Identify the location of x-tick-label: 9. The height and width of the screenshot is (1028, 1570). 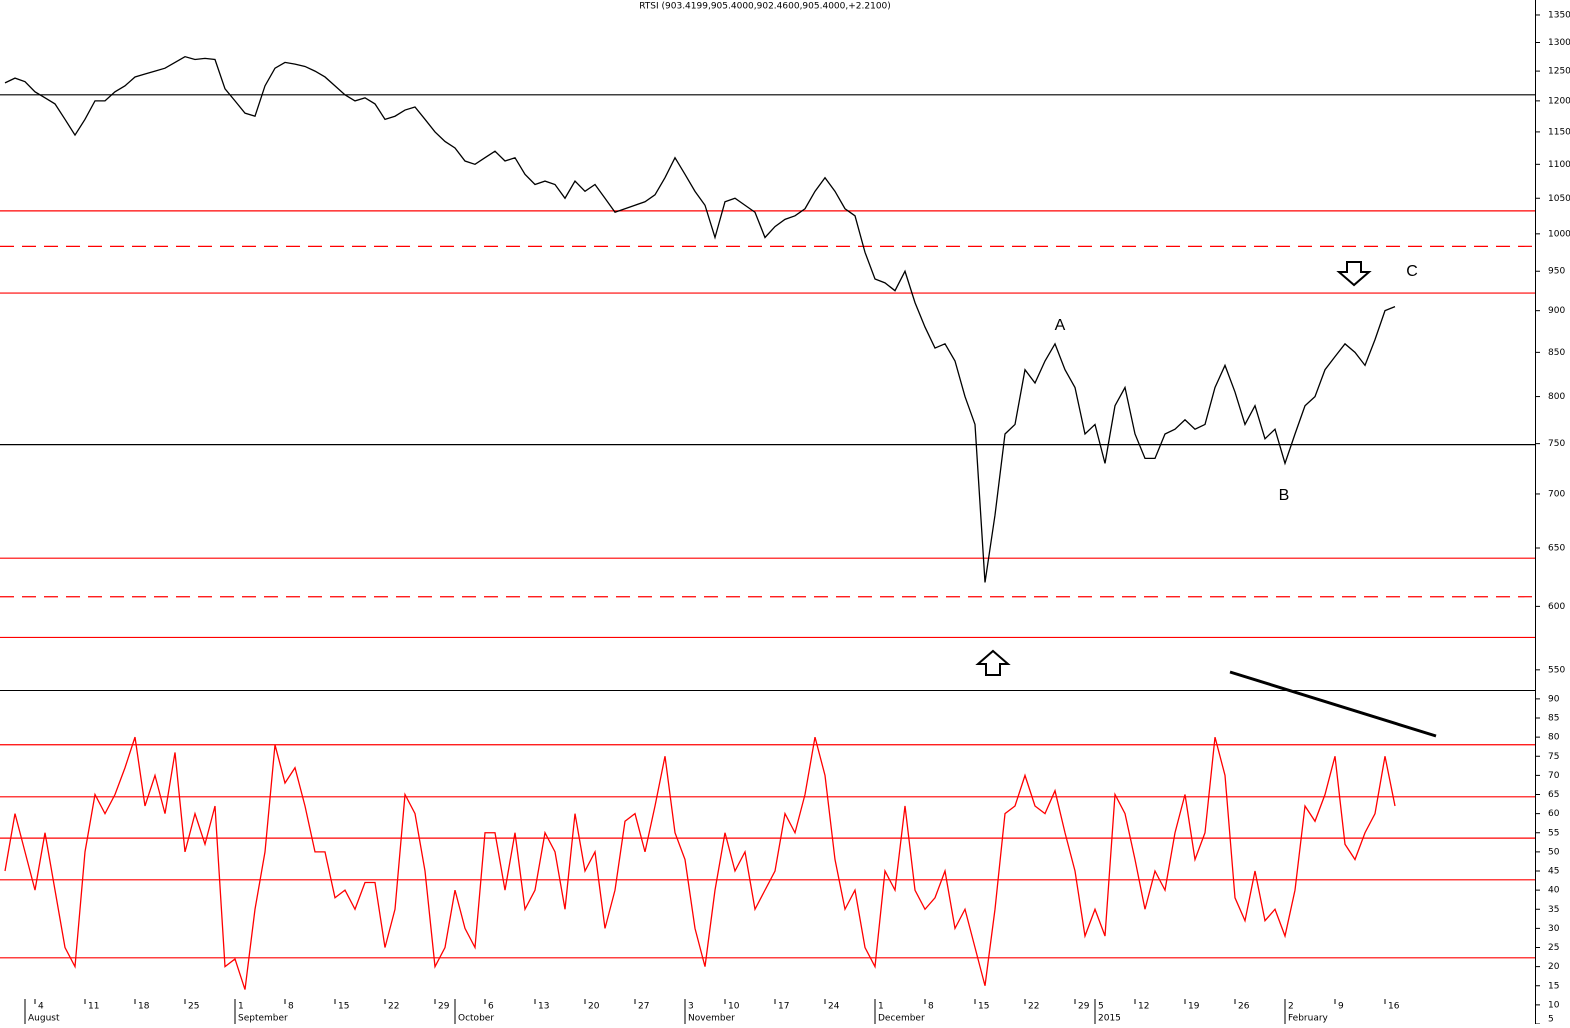
(1341, 1007).